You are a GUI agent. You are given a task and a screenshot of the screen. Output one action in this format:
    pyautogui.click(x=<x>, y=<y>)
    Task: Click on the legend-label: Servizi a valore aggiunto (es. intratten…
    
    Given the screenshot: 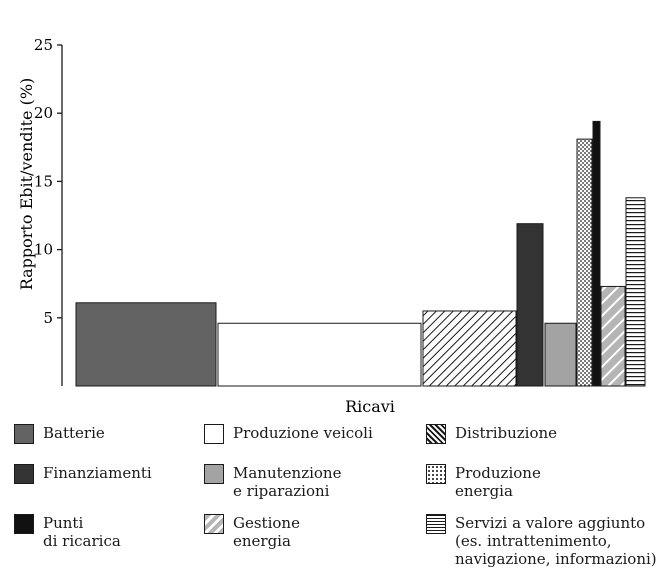 What is the action you would take?
    pyautogui.click(x=556, y=541)
    